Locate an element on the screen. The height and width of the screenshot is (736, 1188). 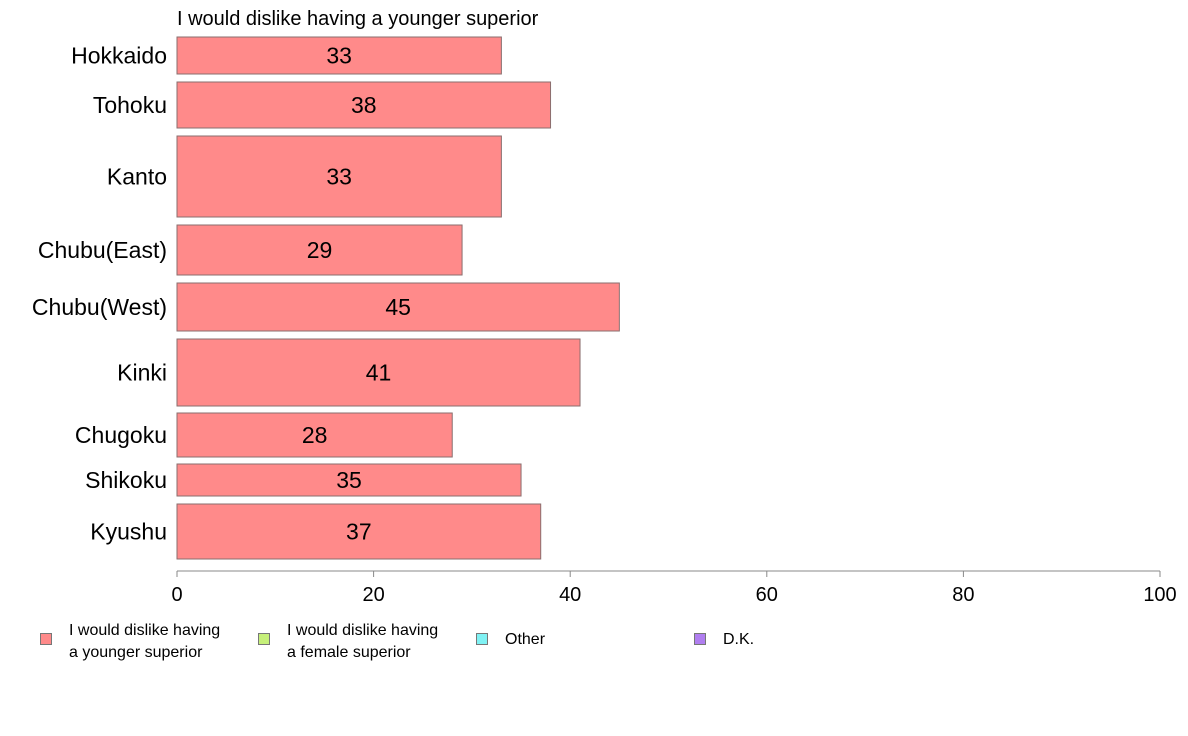
category-label: Chubu(West) is located at coordinates (99, 307).